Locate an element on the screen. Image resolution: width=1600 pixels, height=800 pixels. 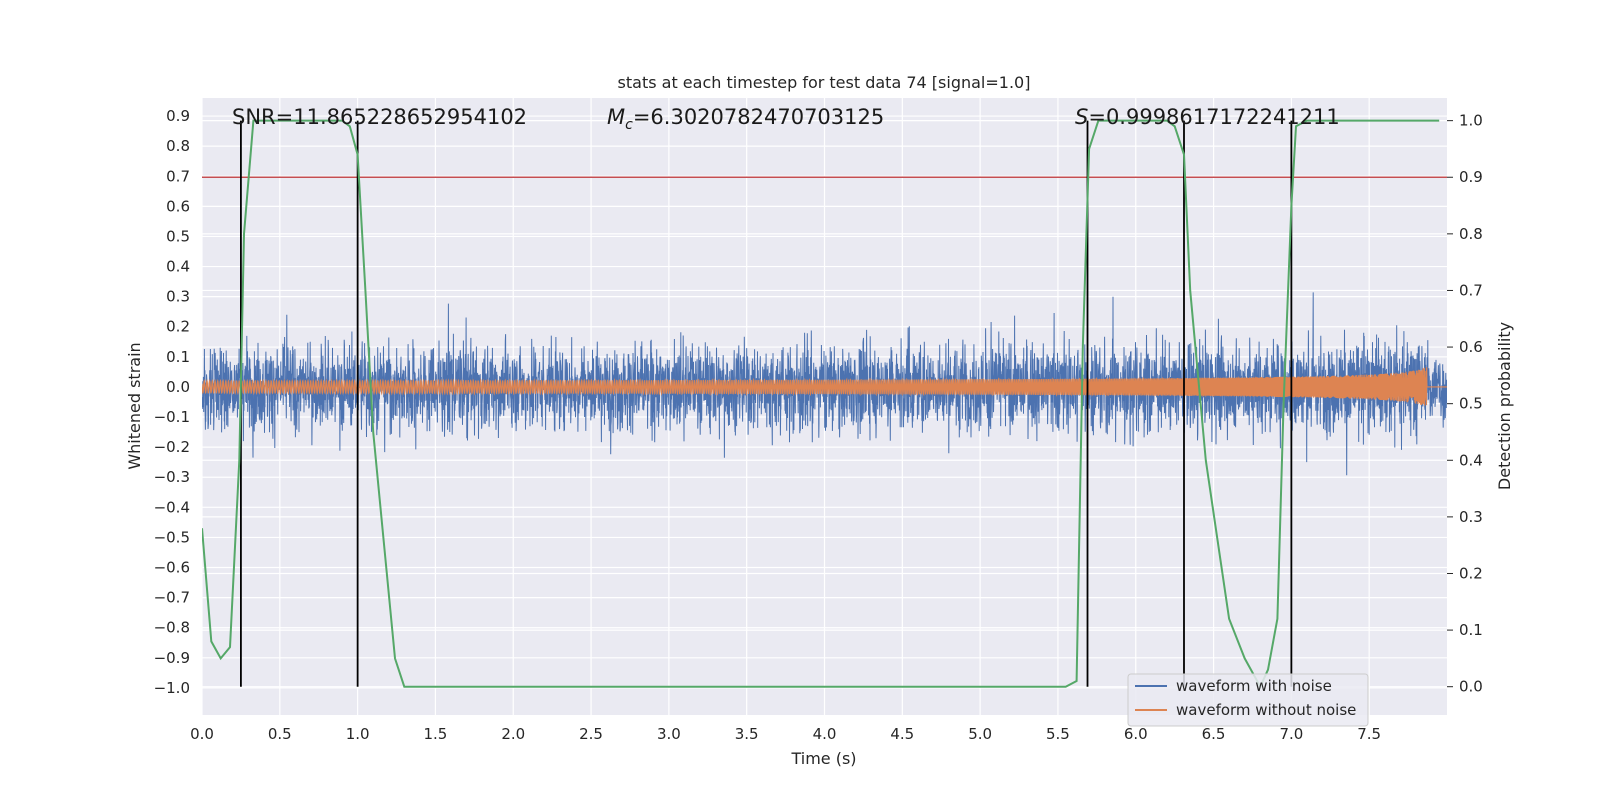
y-left-tick-label: −0.4 is located at coordinates (172, 507).